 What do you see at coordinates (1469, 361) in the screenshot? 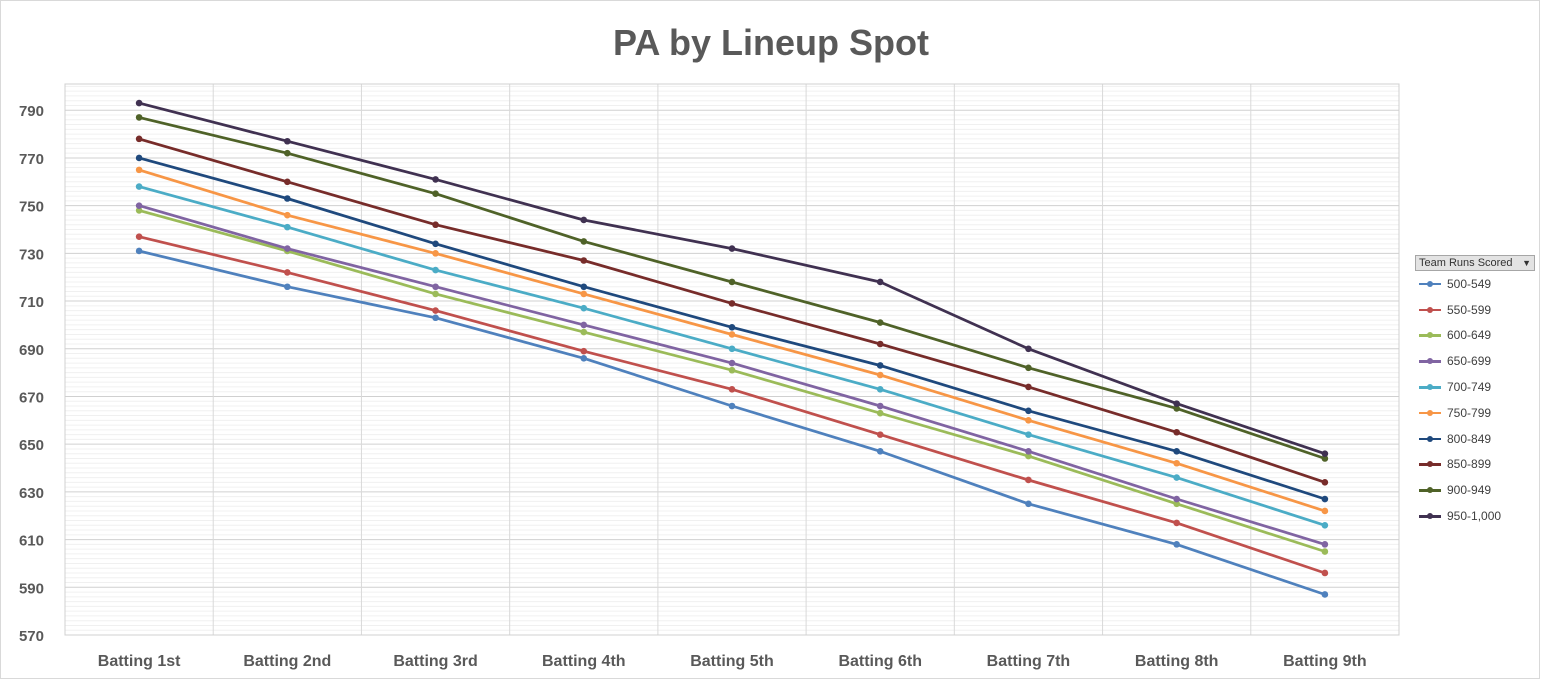
I see `legend-label: 650-699` at bounding box center [1469, 361].